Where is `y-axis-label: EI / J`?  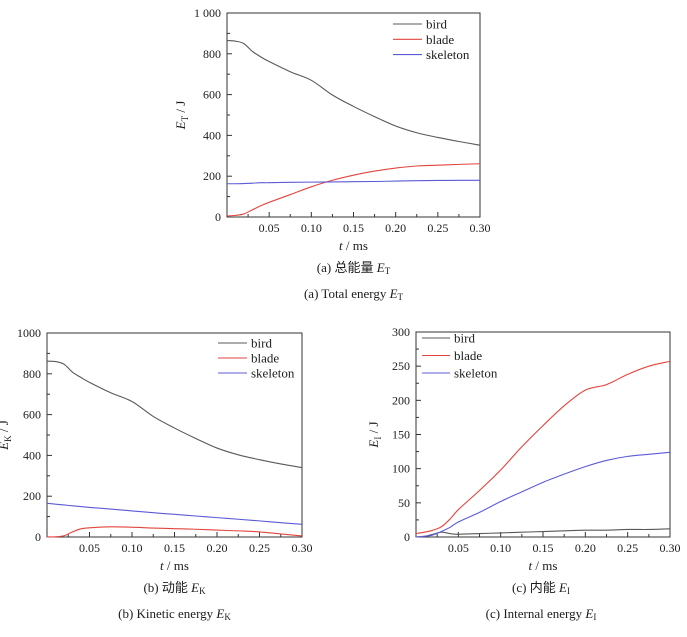
y-axis-label: EI / J is located at coordinates (374, 434).